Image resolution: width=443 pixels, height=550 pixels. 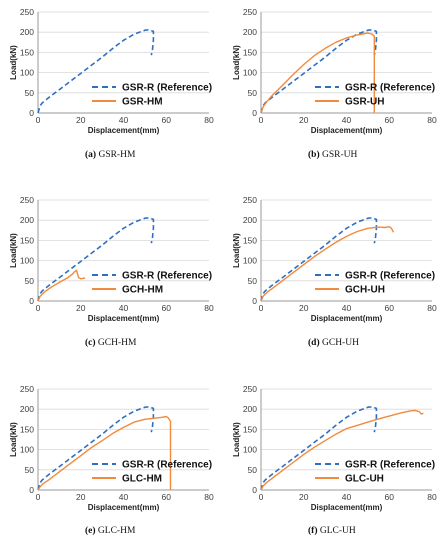 I want to click on chart-caption: (e) GLC-HM, so click(x=110, y=531).